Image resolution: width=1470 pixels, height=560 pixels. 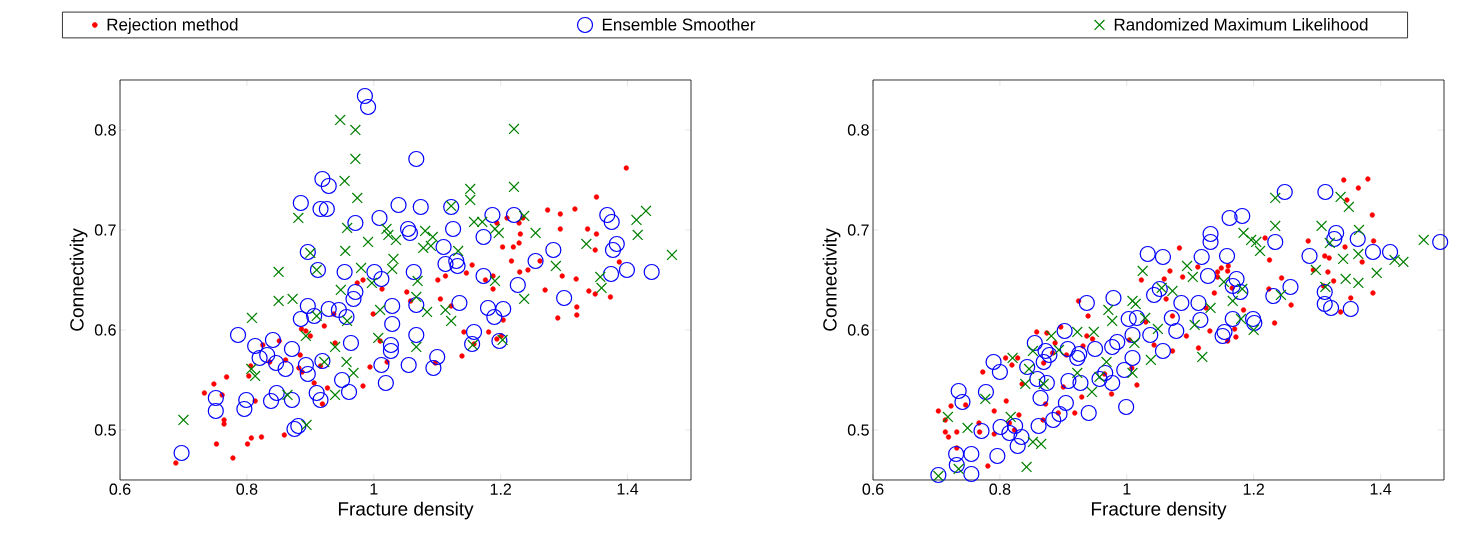 I want to click on legend-label: Ensemble Smoother, so click(x=679, y=24).